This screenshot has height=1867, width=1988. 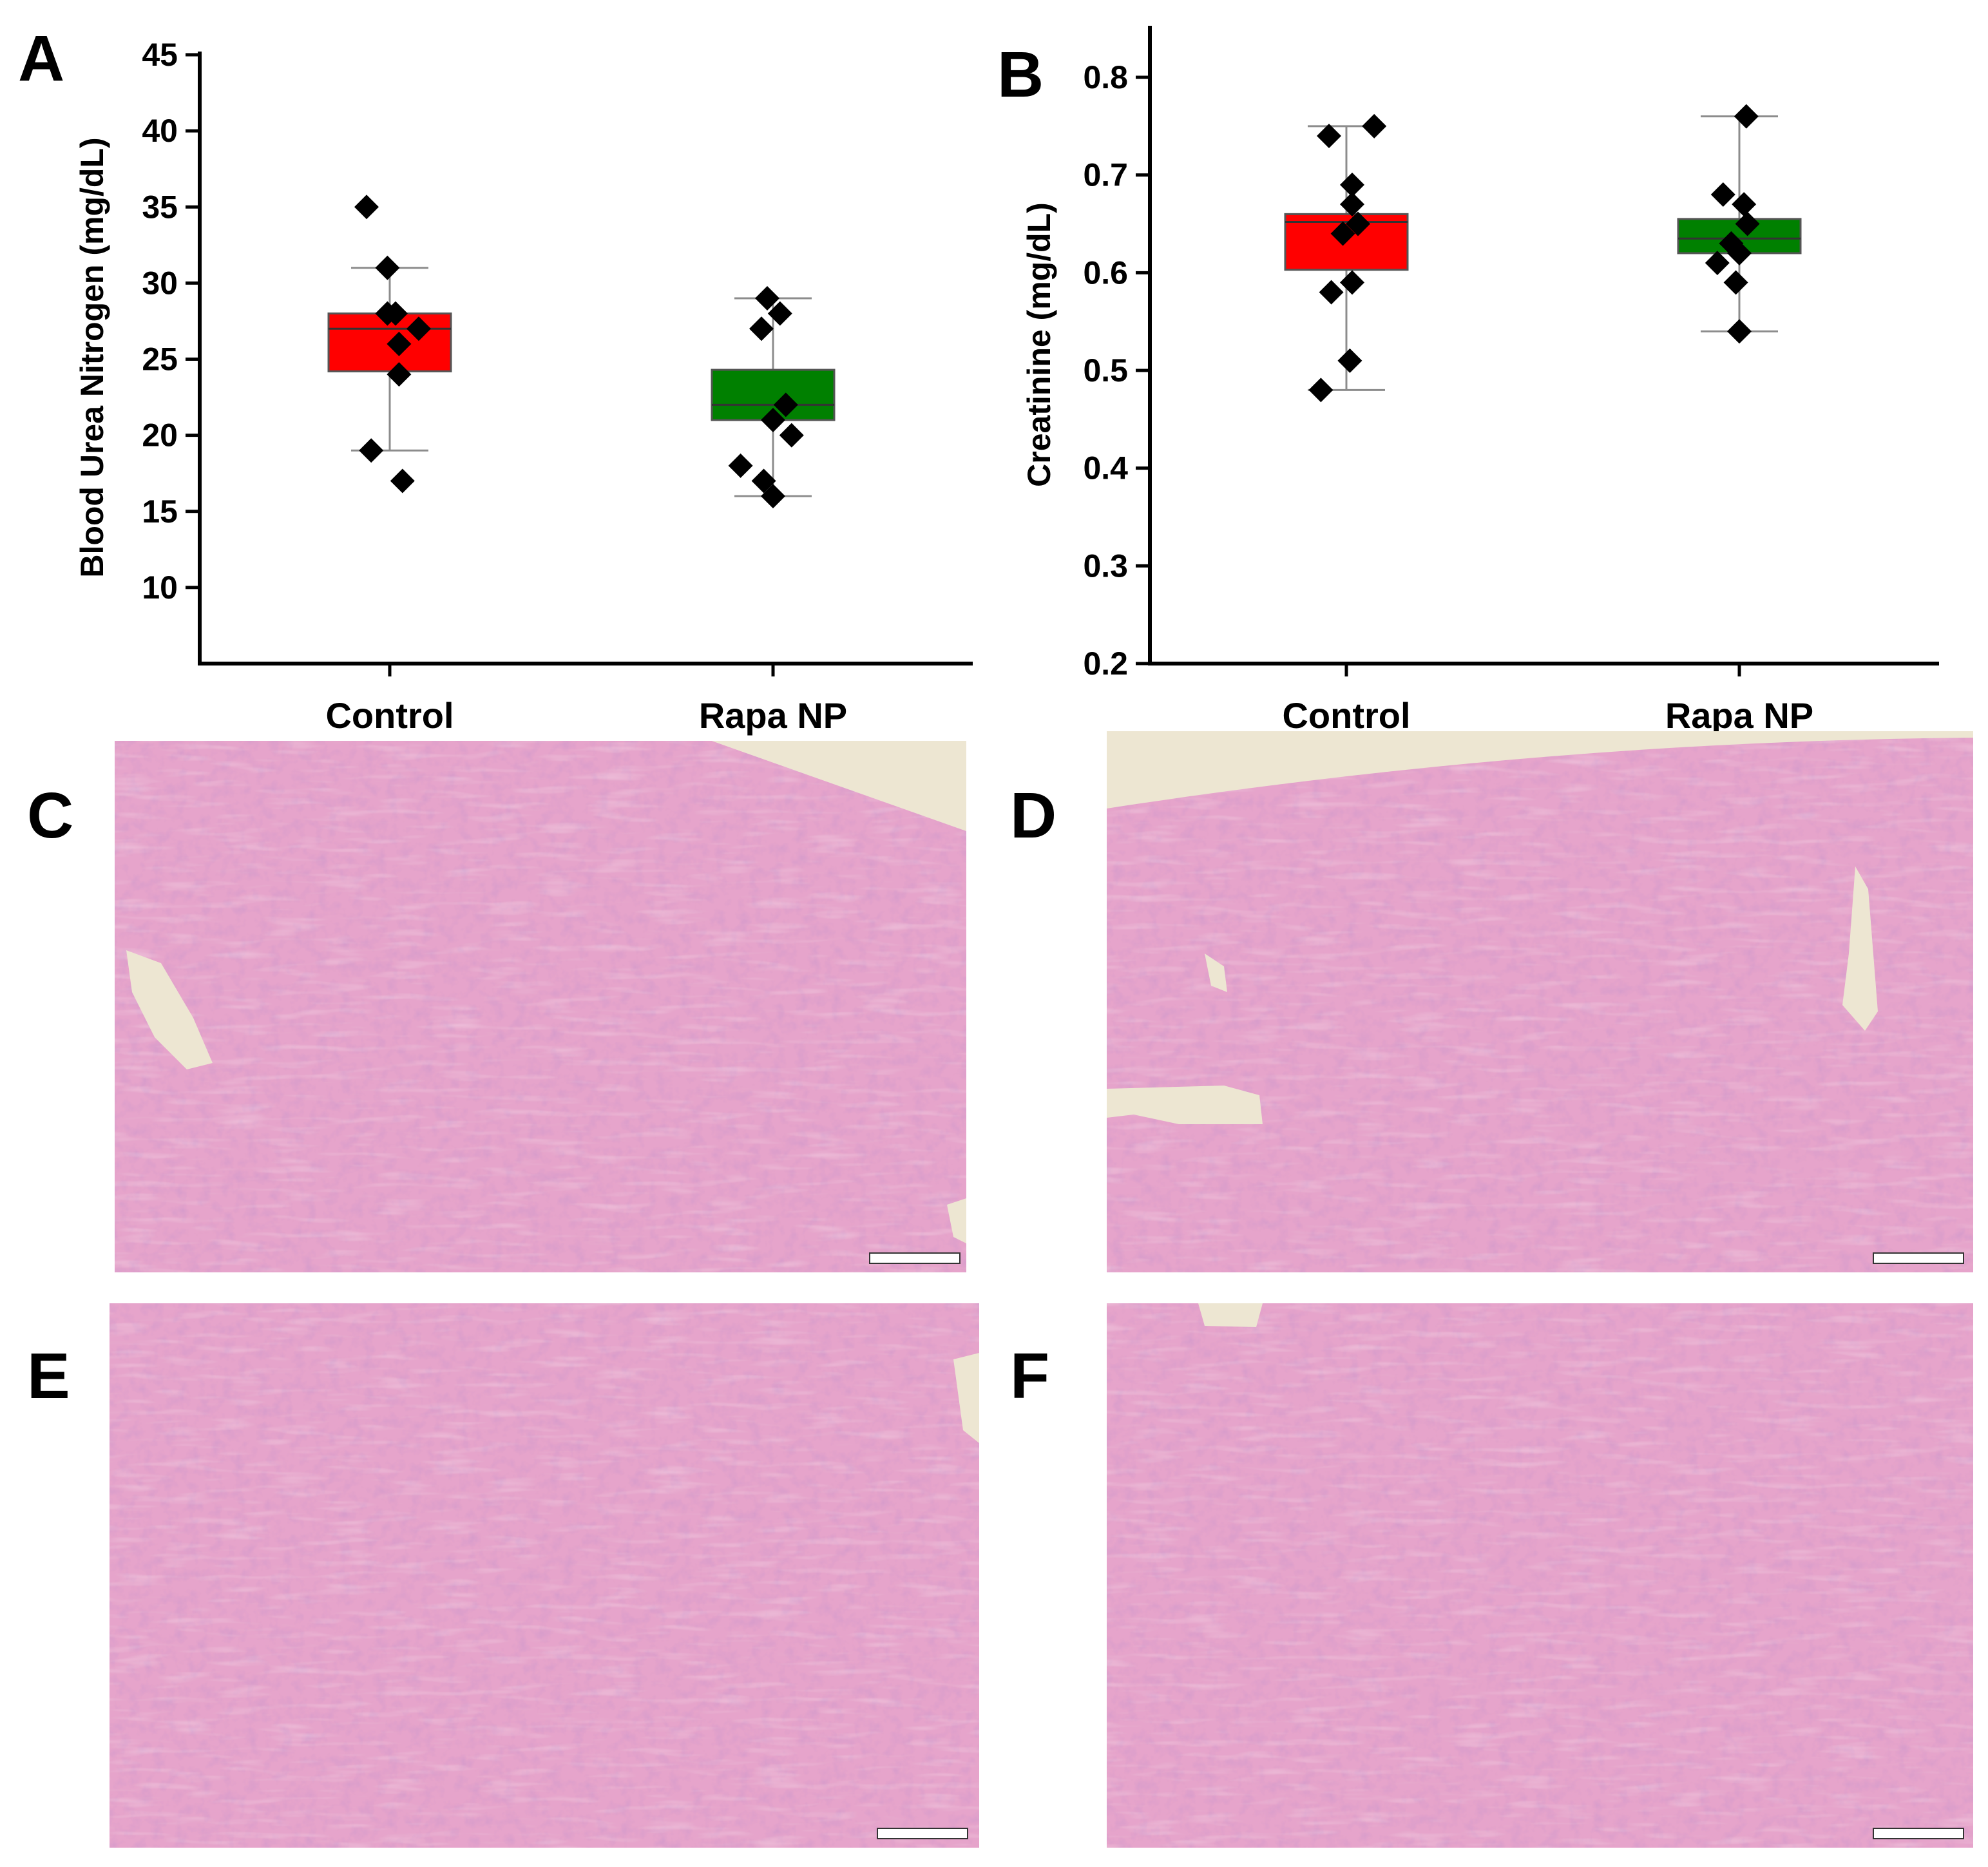 What do you see at coordinates (922, 1834) in the screenshot?
I see `scale-bar-e` at bounding box center [922, 1834].